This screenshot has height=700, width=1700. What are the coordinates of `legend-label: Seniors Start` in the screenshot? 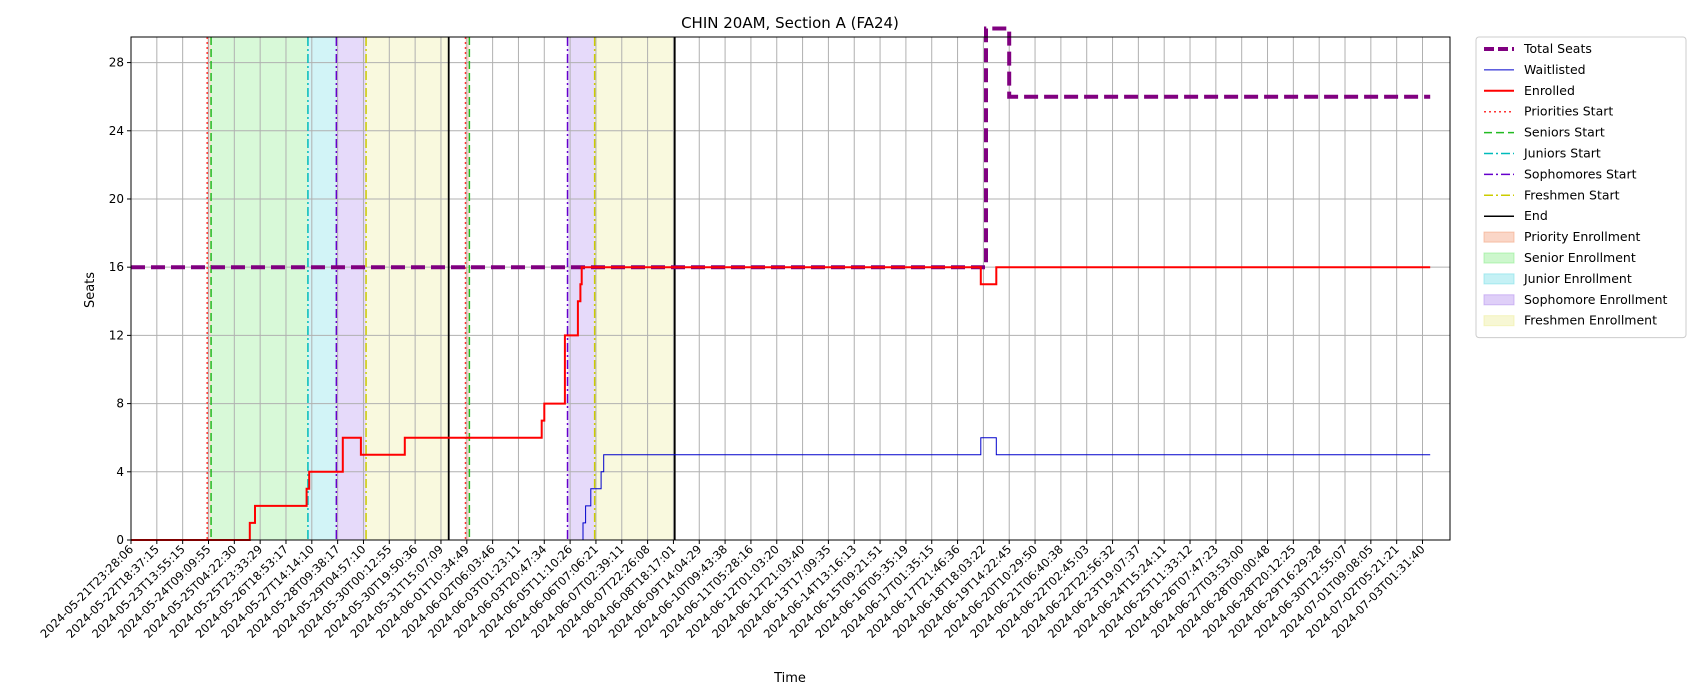 It's located at (1564, 132).